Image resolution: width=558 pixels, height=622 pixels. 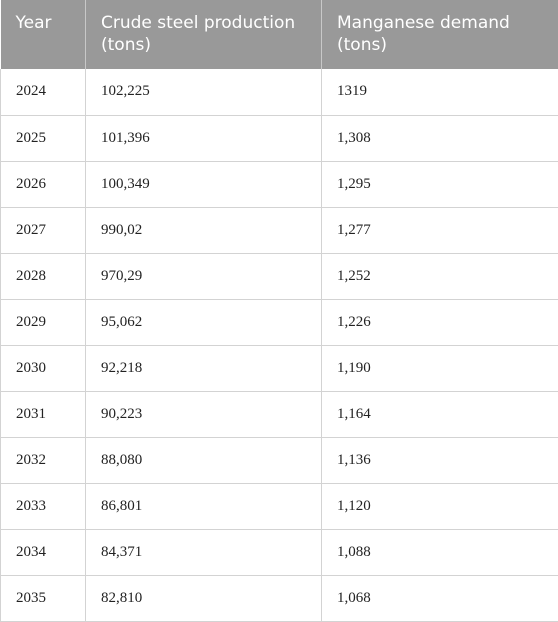 I want to click on header-manganese-demand: Manganese demand (tons), so click(x=439, y=34).